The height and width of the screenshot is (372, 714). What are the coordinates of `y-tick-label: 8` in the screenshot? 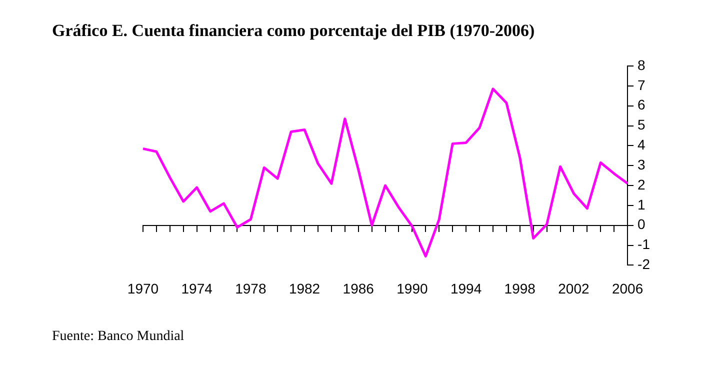 It's located at (642, 64).